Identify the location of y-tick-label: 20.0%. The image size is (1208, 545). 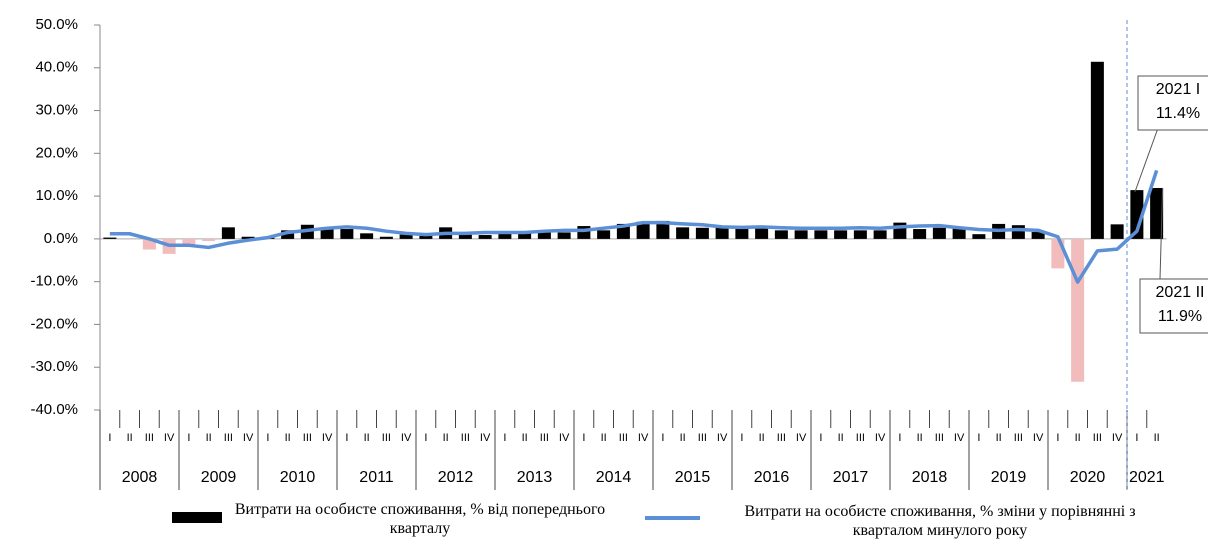
(56, 152).